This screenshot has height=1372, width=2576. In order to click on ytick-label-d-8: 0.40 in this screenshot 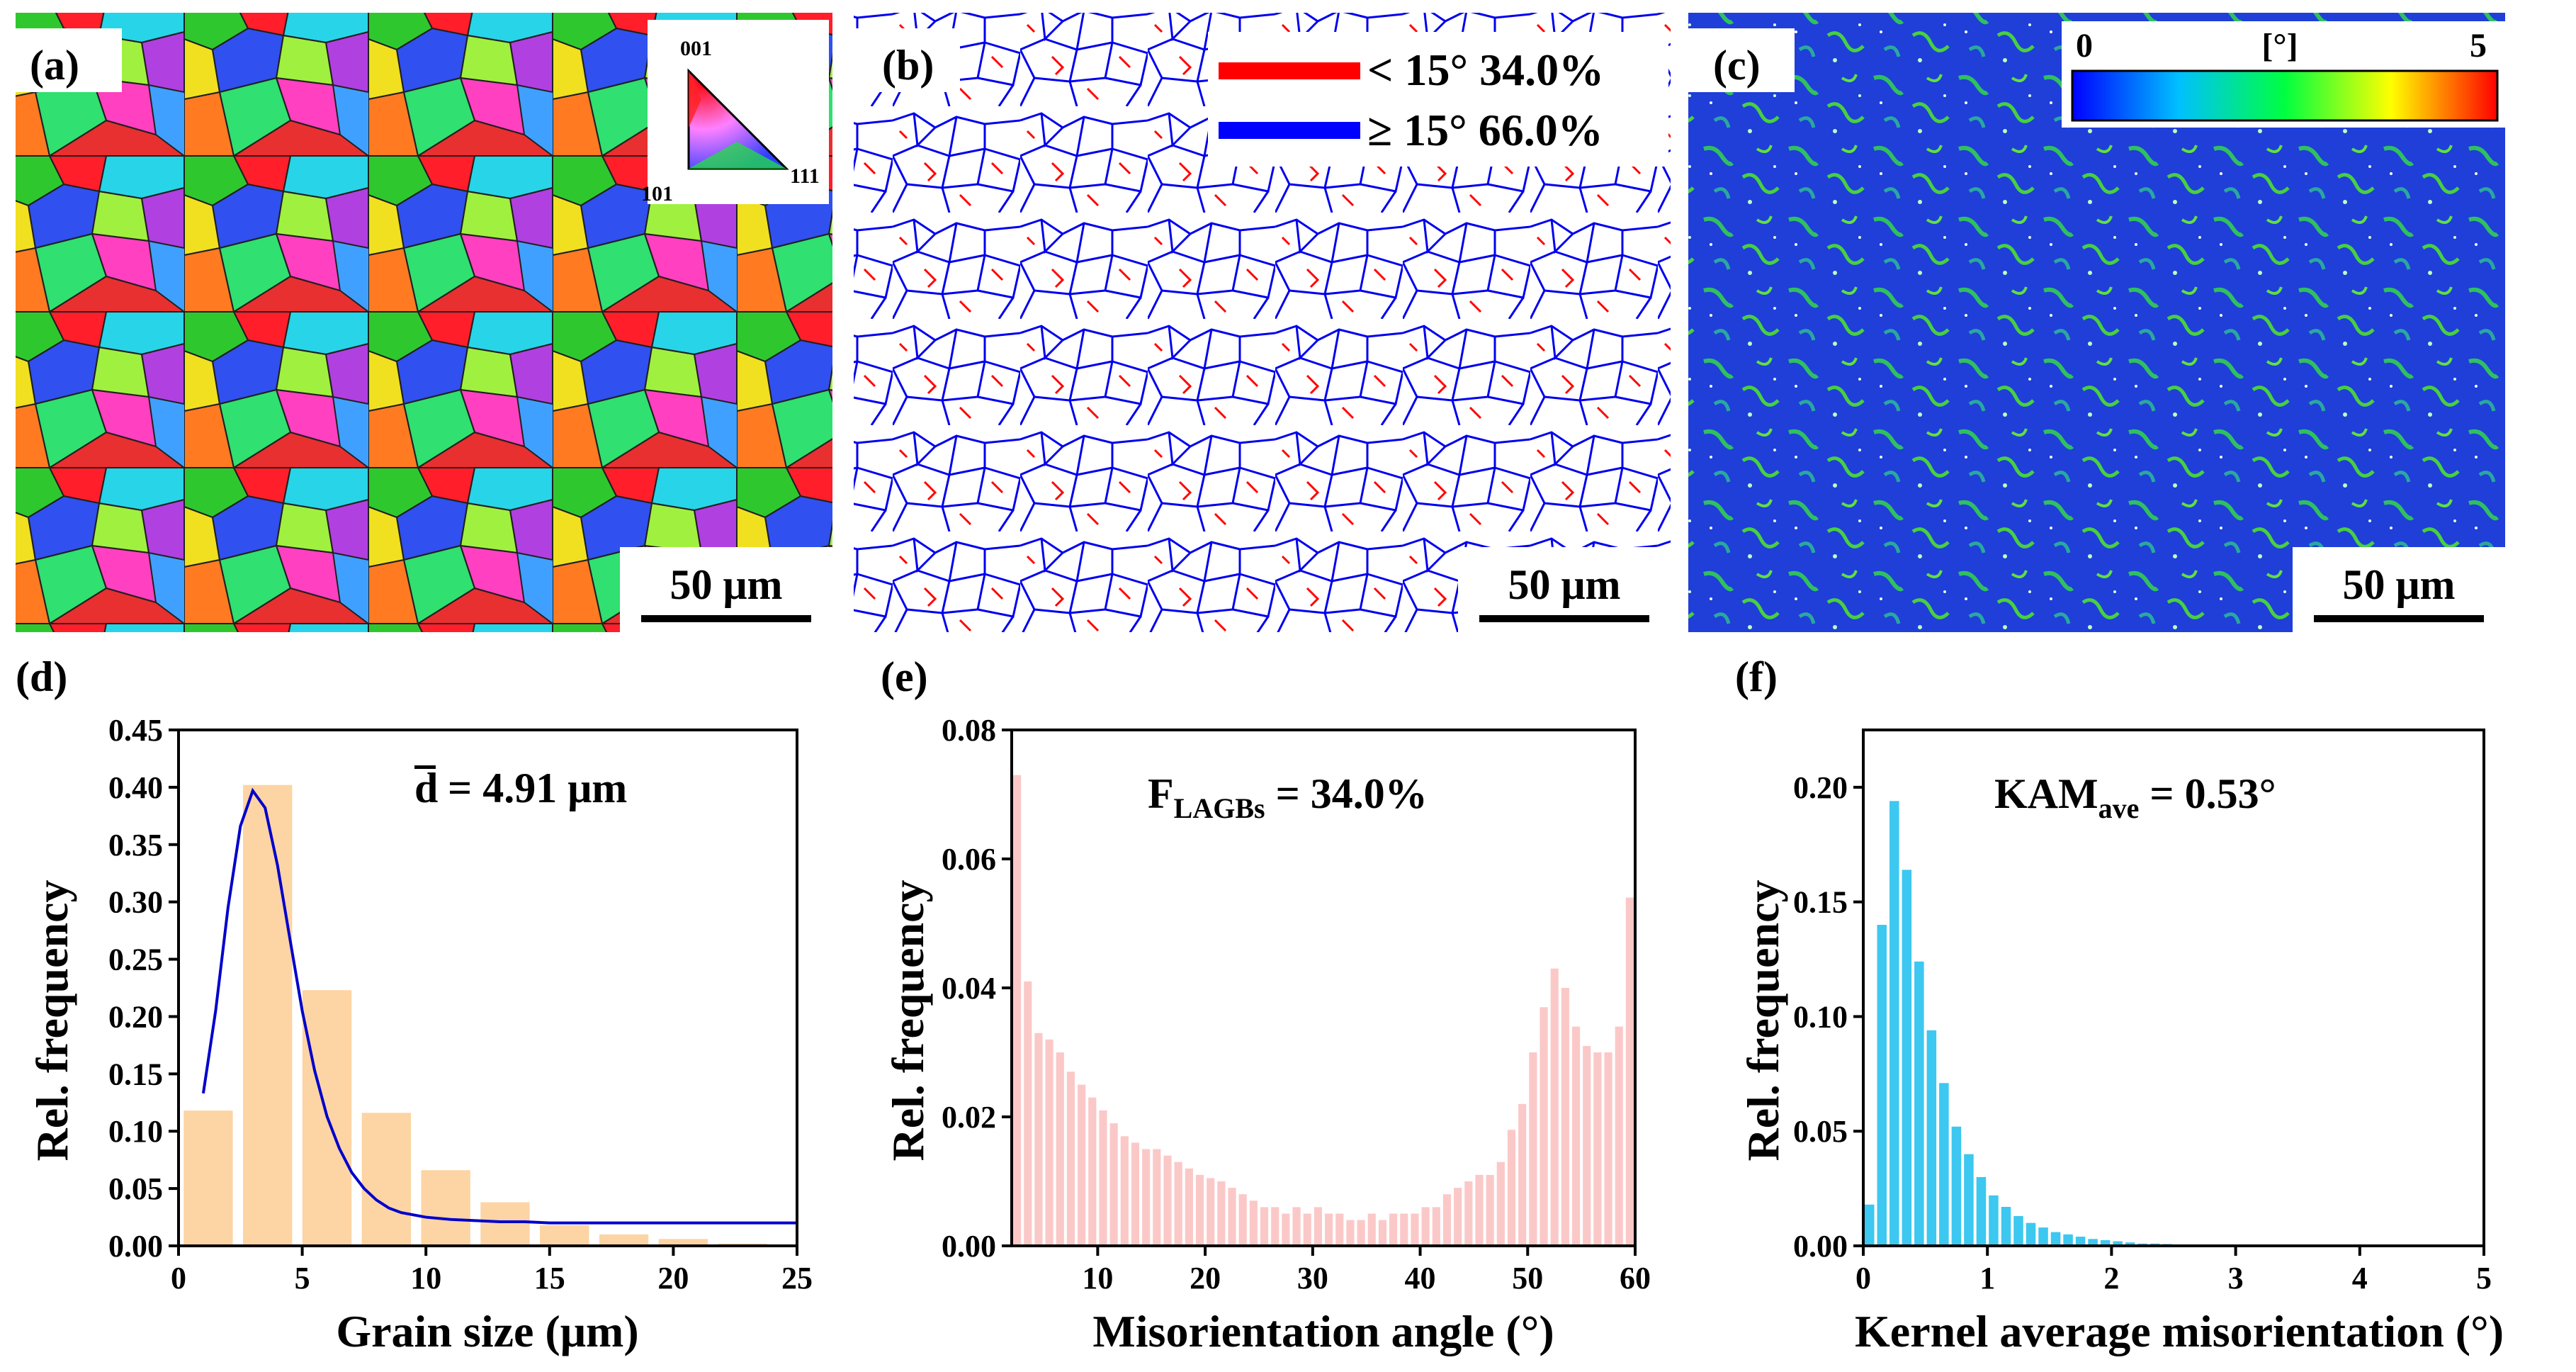, I will do `click(135, 788)`.